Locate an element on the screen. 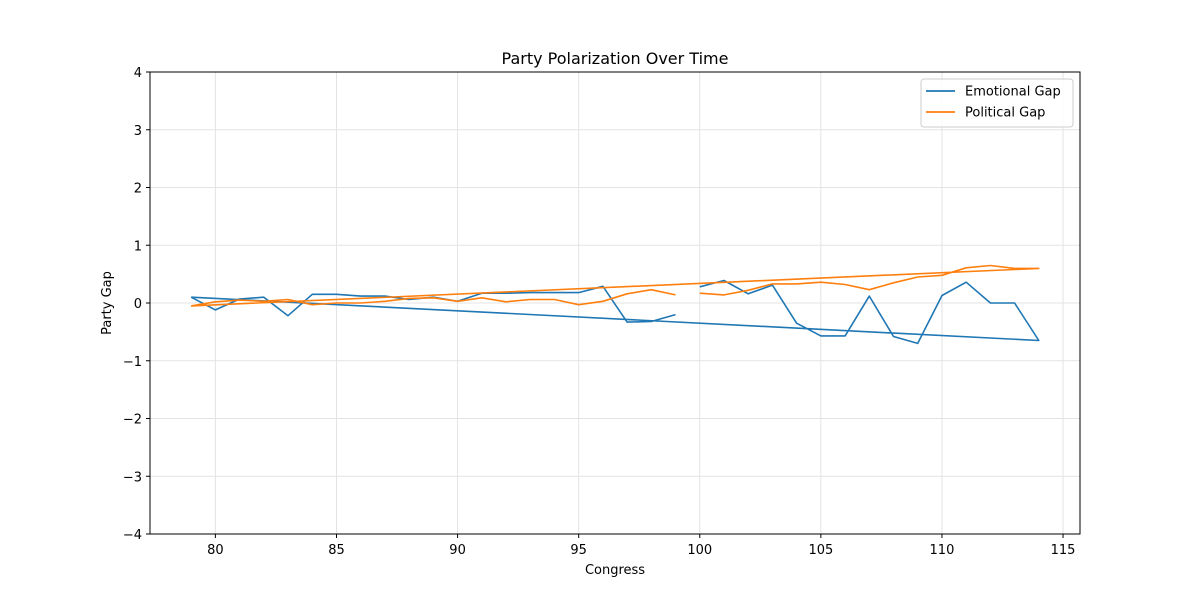  y-tick-label: −2 is located at coordinates (132, 420).